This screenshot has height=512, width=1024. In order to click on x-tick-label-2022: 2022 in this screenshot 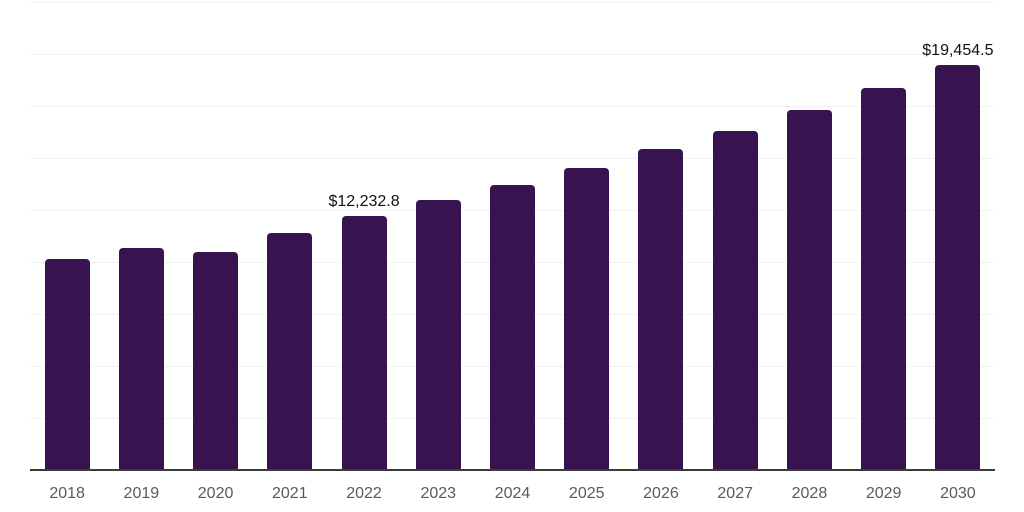, I will do `click(364, 493)`.